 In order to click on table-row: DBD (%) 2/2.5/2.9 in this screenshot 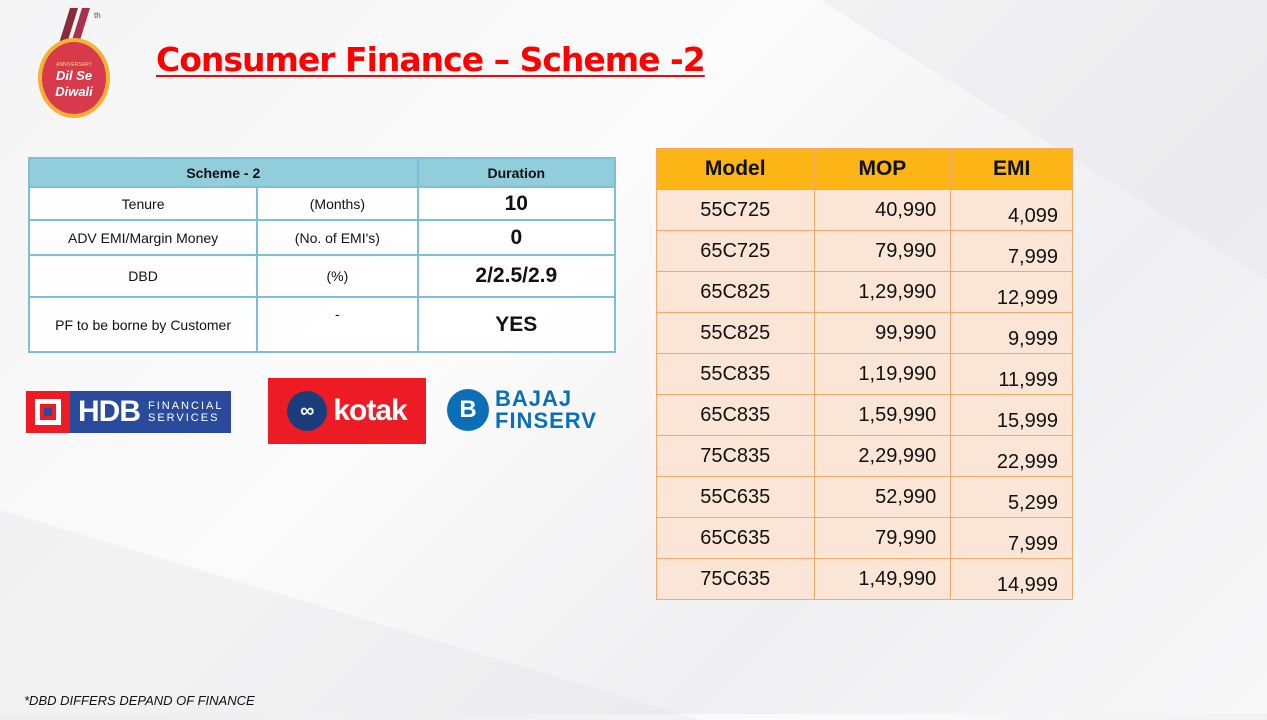, I will do `click(322, 276)`.